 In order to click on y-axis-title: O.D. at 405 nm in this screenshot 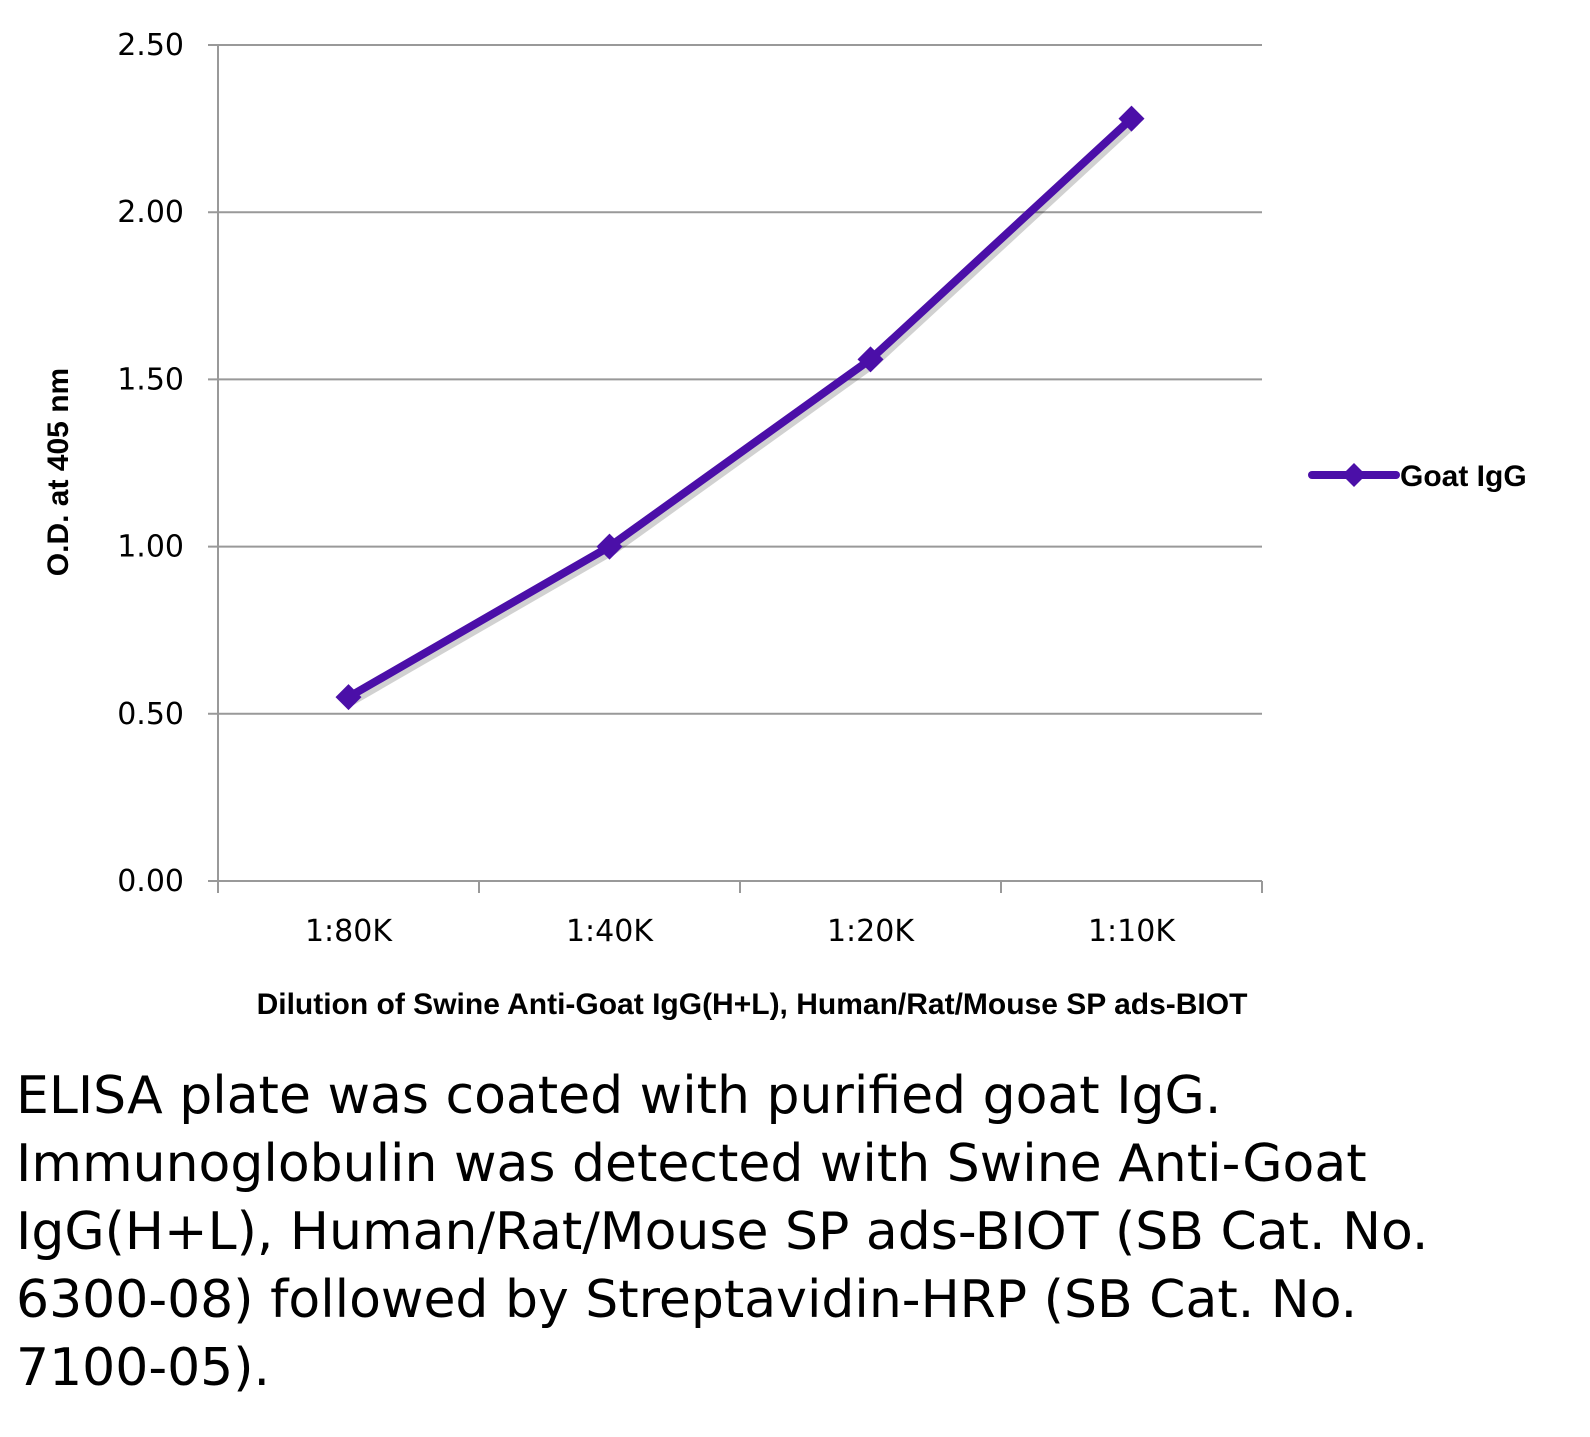, I will do `click(58, 472)`.